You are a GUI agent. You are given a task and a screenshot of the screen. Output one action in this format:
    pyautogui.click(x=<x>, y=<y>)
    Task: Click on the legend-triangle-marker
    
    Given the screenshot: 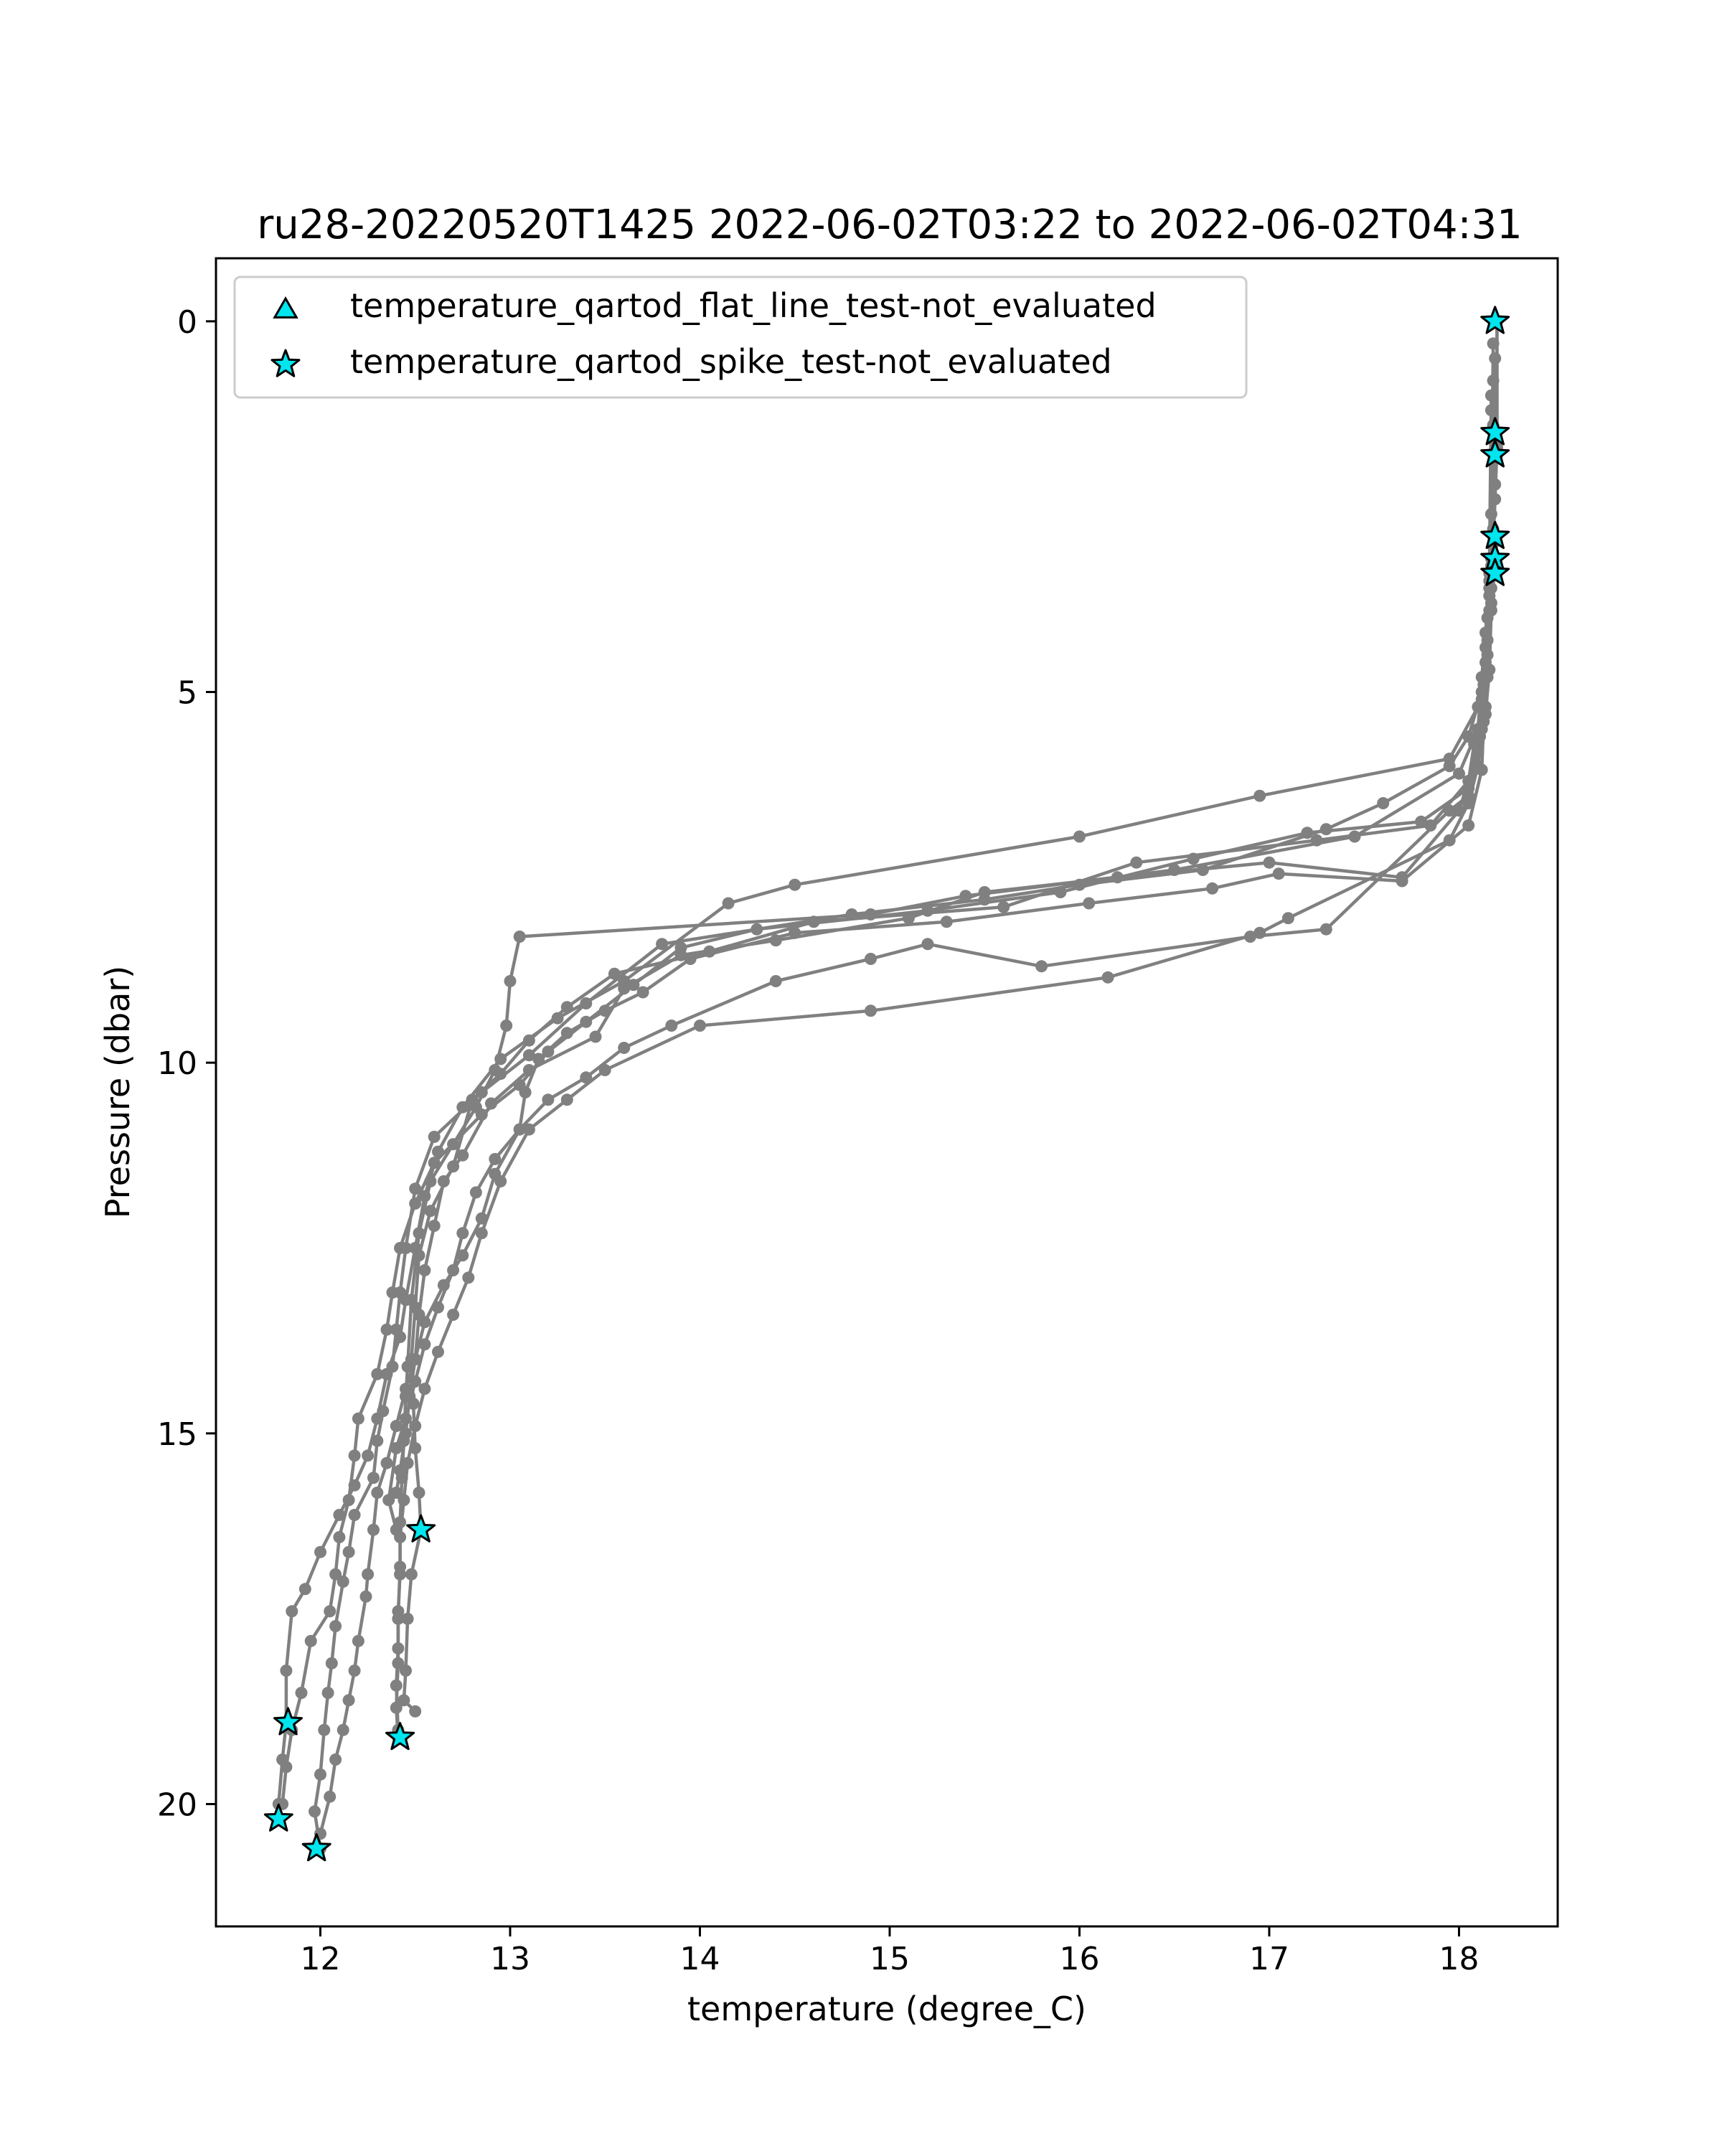 What is the action you would take?
    pyautogui.click(x=285, y=307)
    